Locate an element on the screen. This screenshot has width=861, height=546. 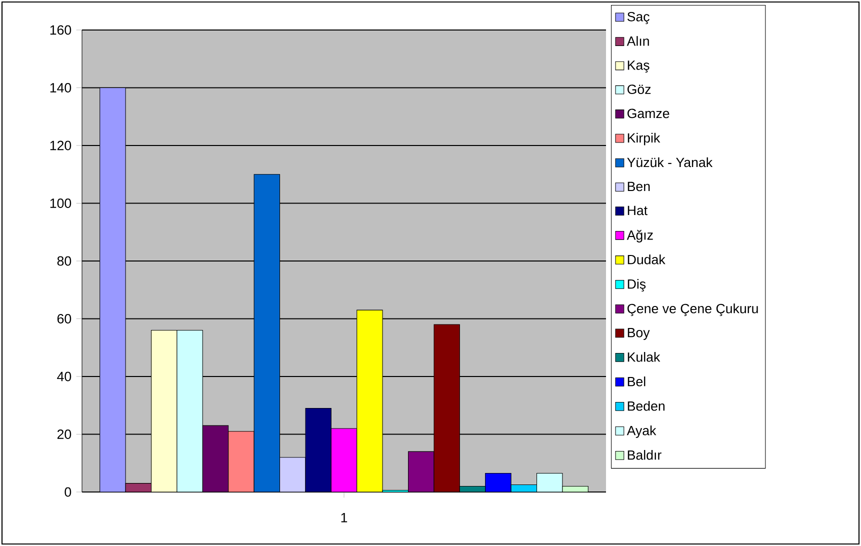
y-tick-label: 80 is located at coordinates (64, 261).